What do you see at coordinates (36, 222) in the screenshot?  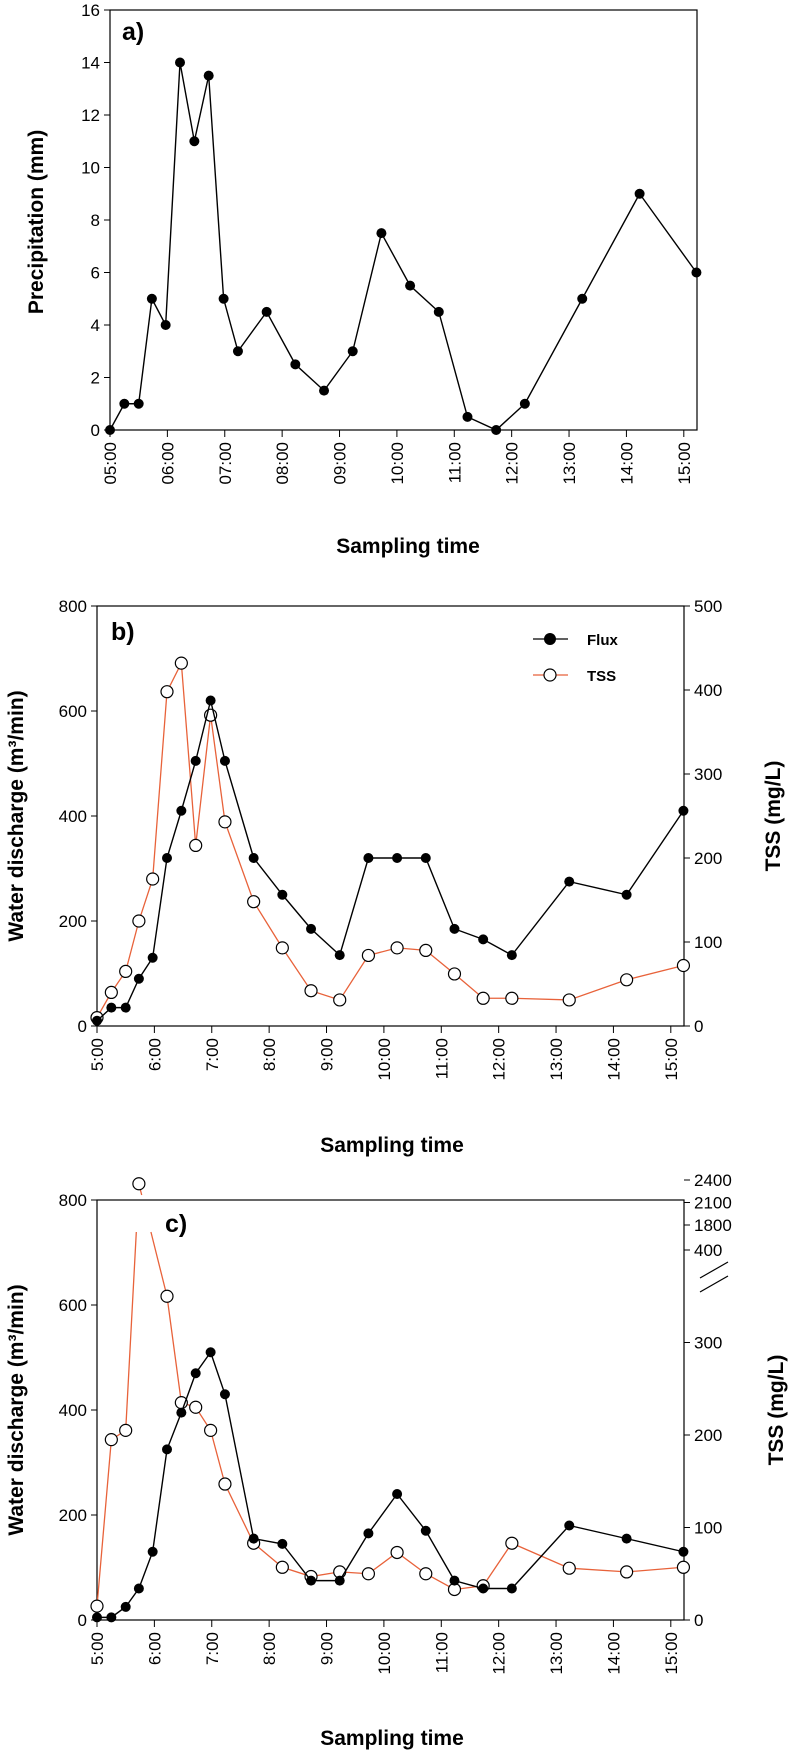 I see `y-axis-title-a: Precipitation (mm)` at bounding box center [36, 222].